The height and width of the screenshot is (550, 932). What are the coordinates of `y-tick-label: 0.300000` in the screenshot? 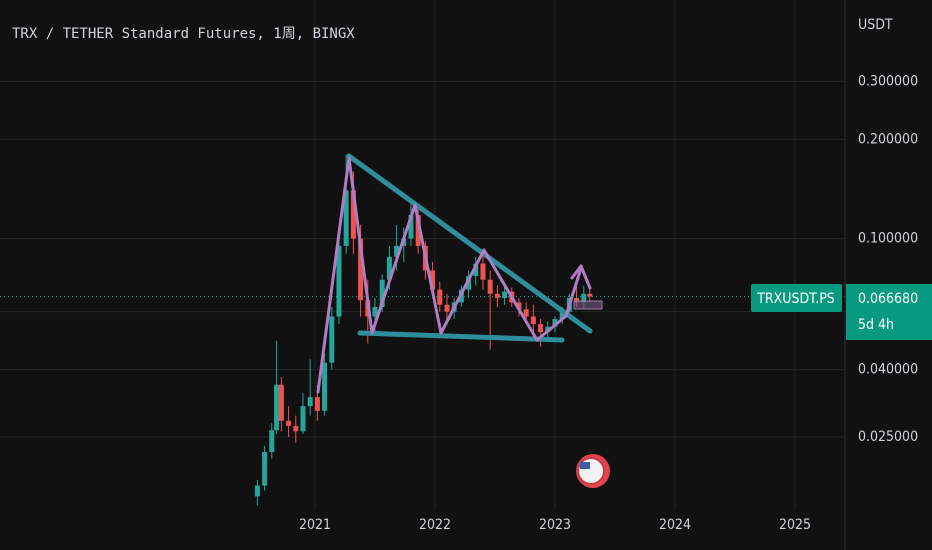 It's located at (888, 81).